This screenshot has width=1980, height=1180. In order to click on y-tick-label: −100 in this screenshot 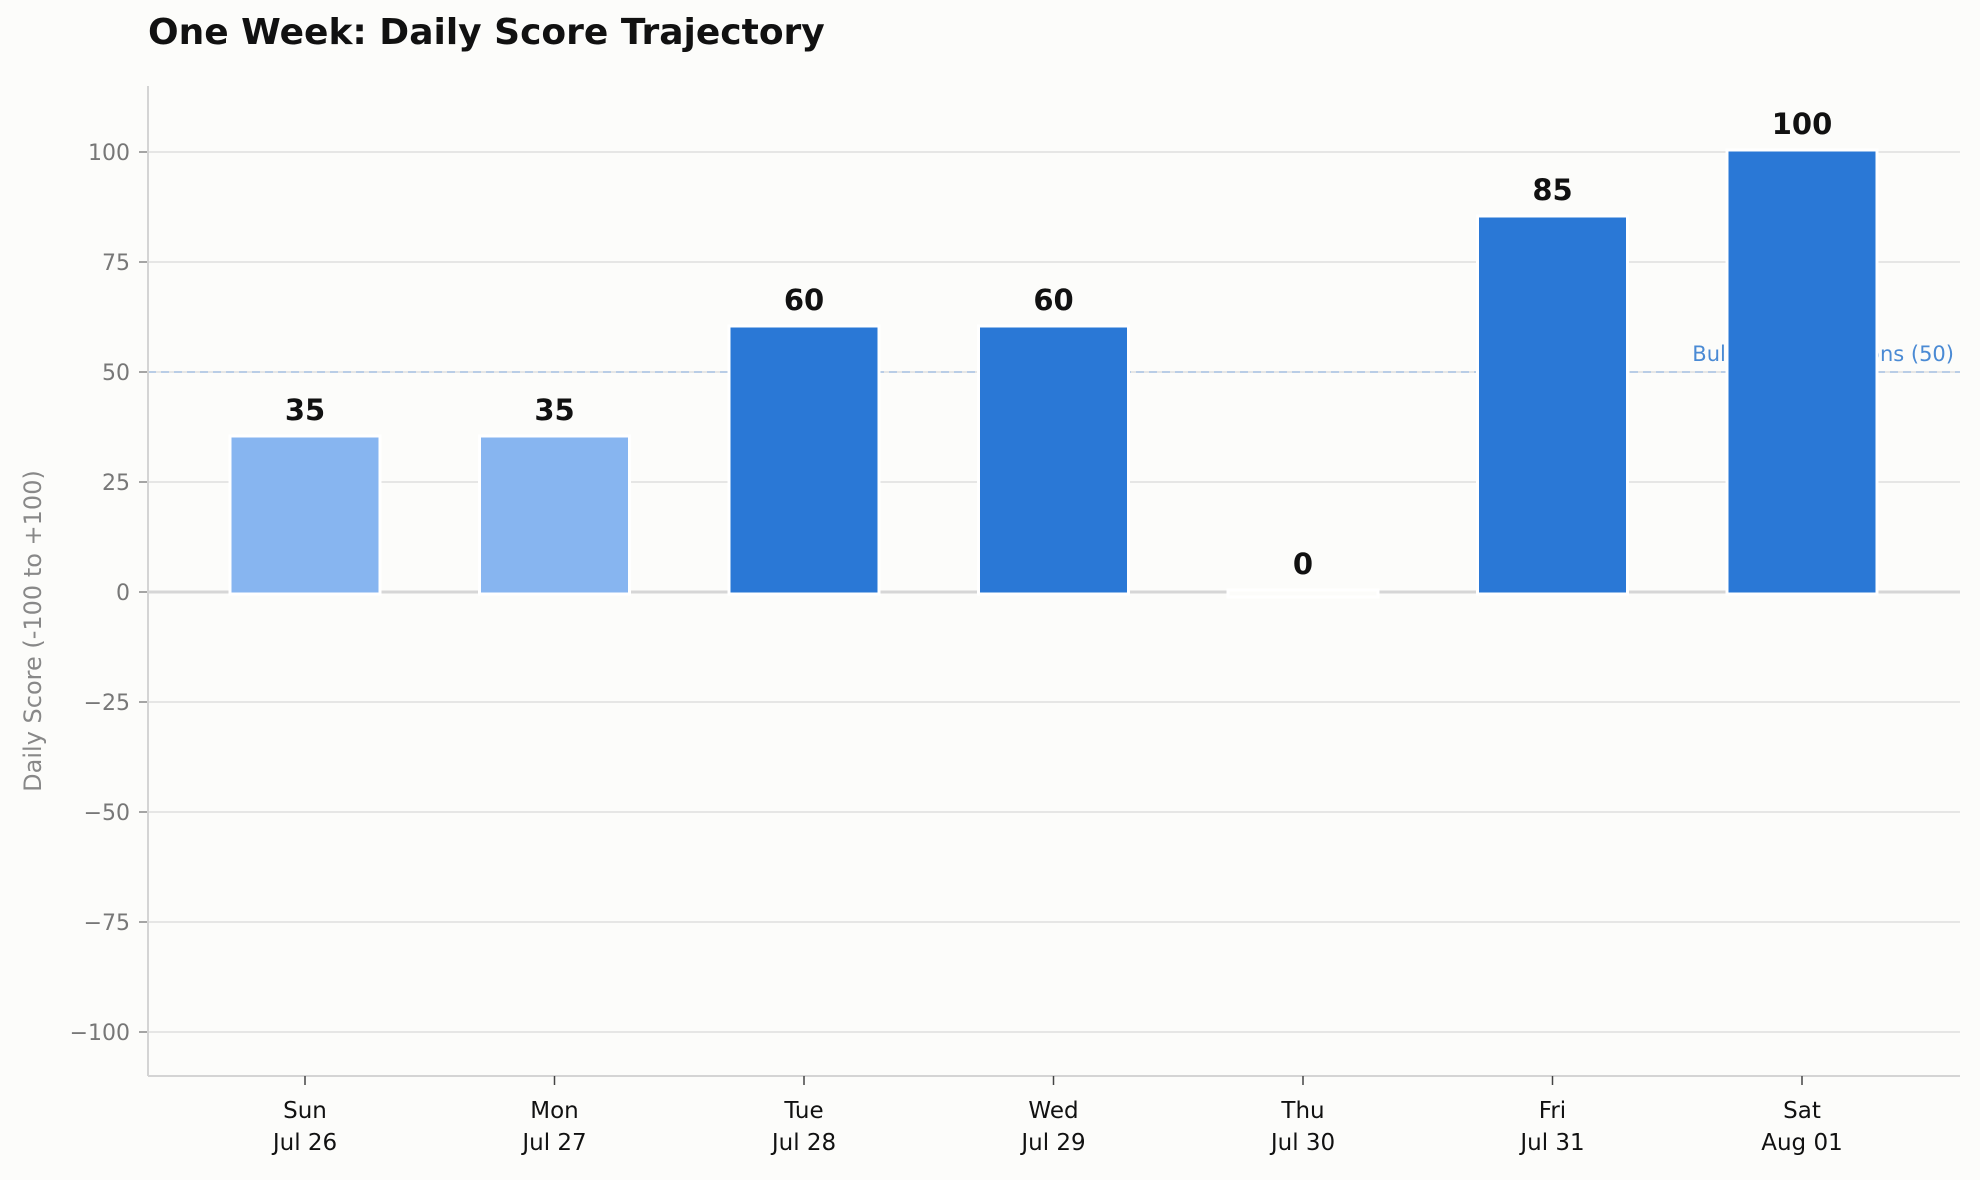, I will do `click(100, 1033)`.